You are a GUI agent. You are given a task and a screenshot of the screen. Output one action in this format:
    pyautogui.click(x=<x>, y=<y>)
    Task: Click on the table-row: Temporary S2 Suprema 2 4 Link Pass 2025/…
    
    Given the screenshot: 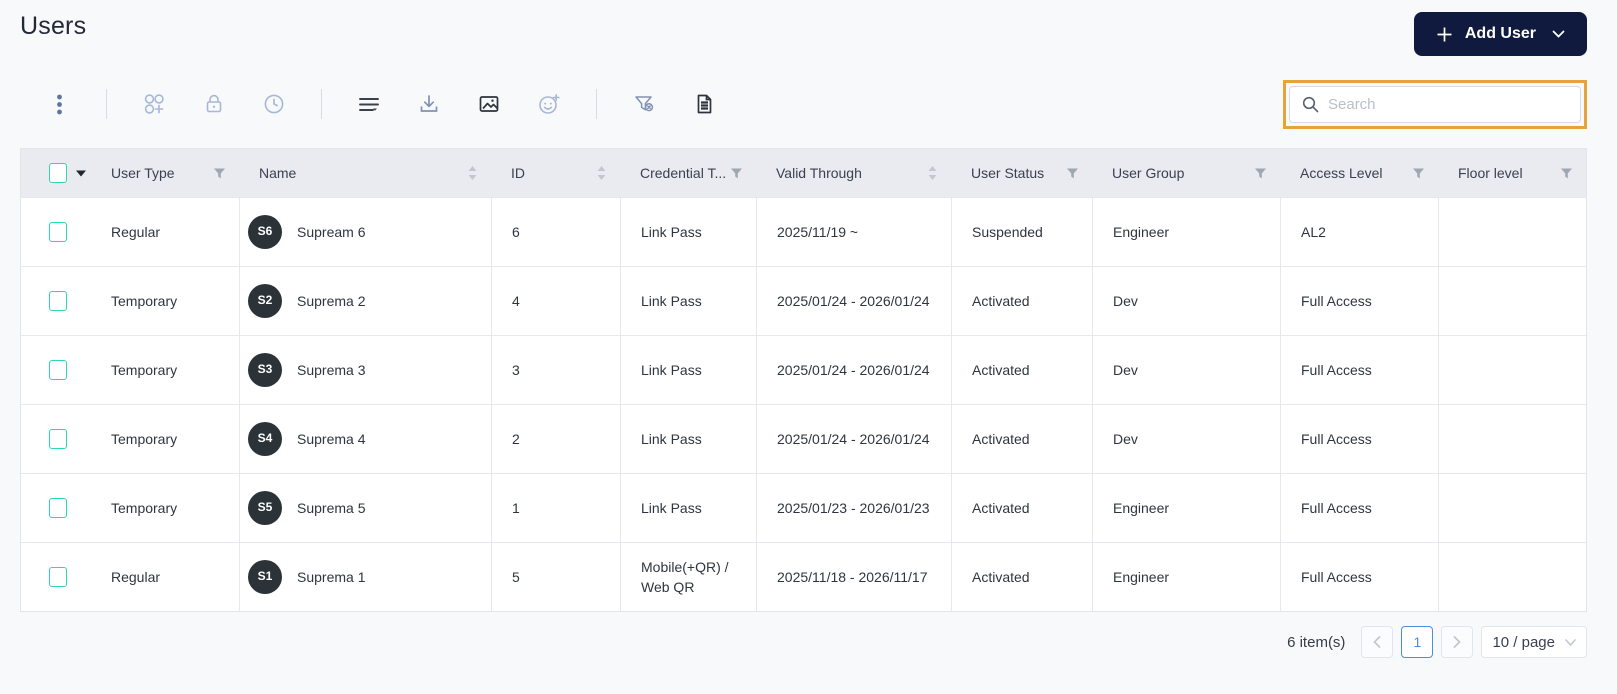 What is the action you would take?
    pyautogui.click(x=803, y=300)
    